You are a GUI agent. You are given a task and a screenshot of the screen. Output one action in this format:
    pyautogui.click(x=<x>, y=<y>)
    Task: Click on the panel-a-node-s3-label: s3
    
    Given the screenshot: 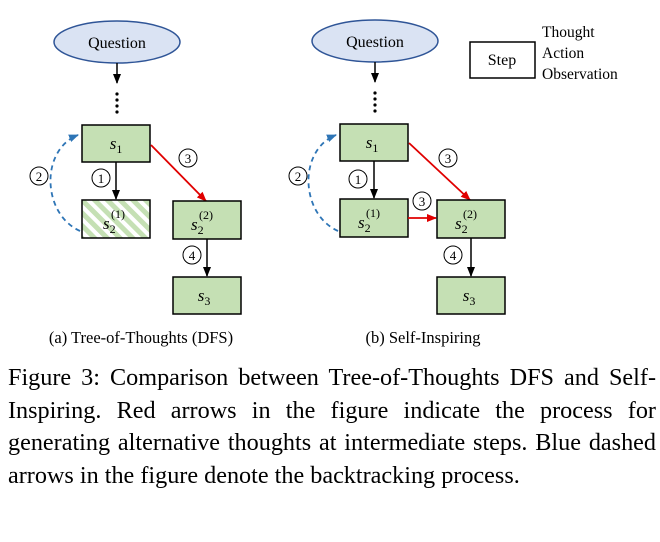 What is the action you would take?
    pyautogui.click(x=204, y=297)
    